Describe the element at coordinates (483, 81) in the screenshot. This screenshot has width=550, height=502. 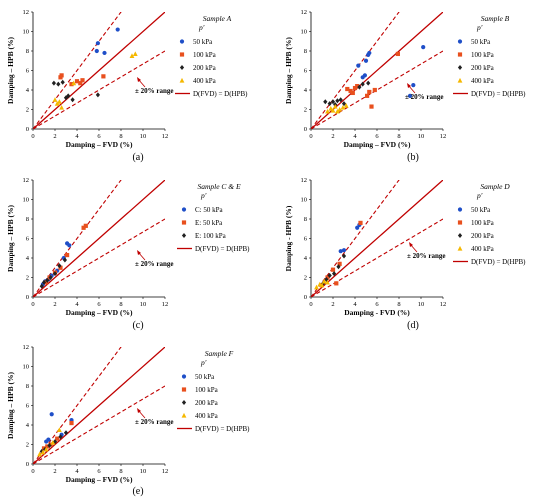
I see `legend-entry: 400 kPa` at that location.